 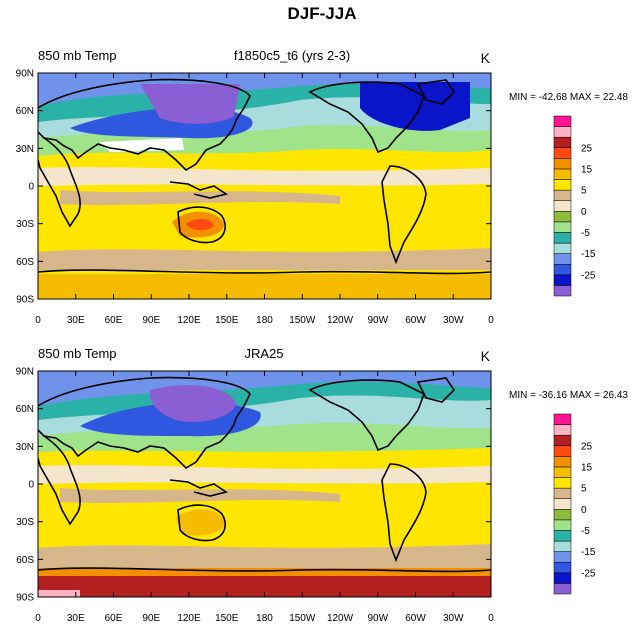 What do you see at coordinates (587, 446) in the screenshot?
I see `colorbar-label: 25` at bounding box center [587, 446].